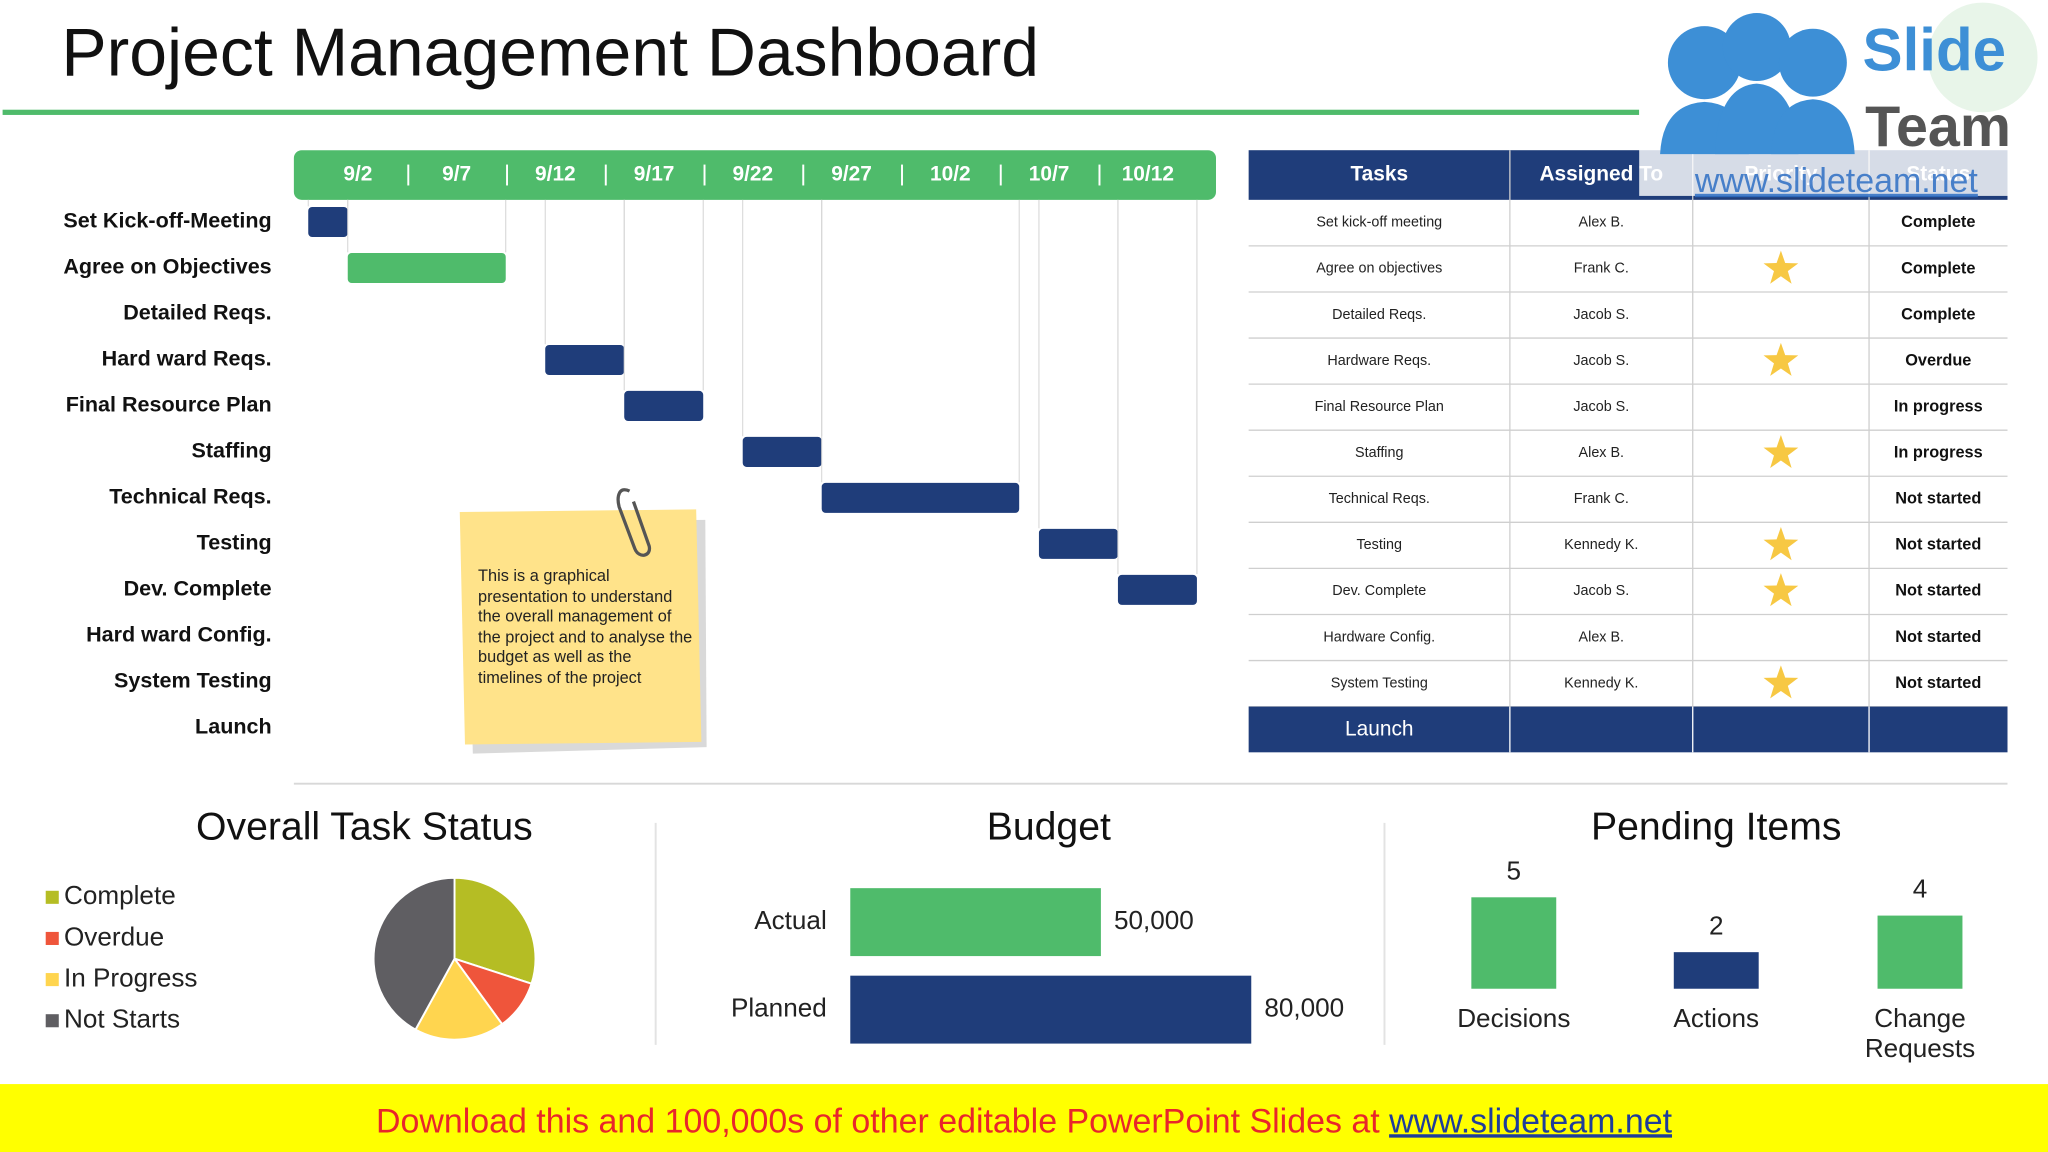  What do you see at coordinates (555, 174) in the screenshot?
I see `gantt-date: 9/12` at bounding box center [555, 174].